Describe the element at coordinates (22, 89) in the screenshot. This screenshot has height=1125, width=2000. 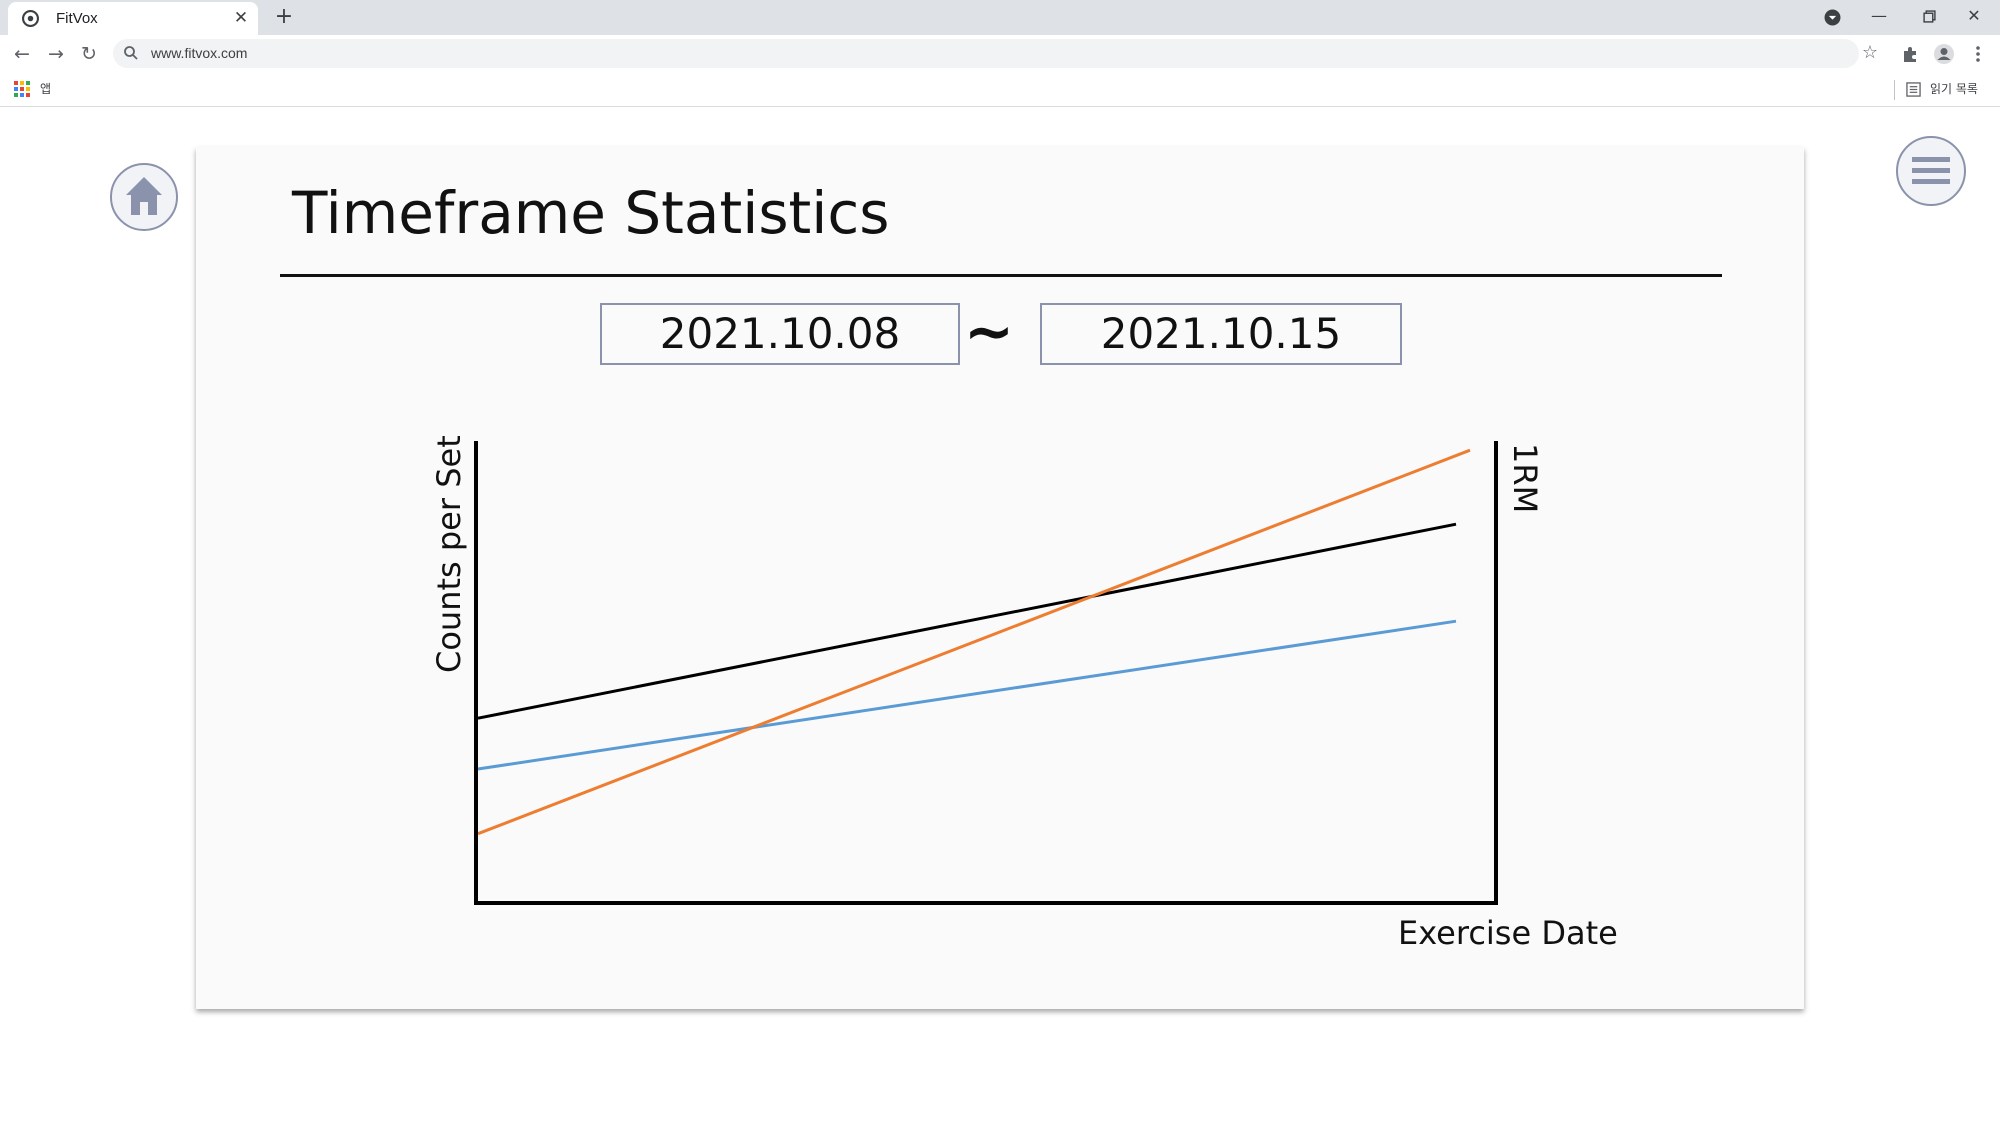
I see `apps-grid-icon` at that location.